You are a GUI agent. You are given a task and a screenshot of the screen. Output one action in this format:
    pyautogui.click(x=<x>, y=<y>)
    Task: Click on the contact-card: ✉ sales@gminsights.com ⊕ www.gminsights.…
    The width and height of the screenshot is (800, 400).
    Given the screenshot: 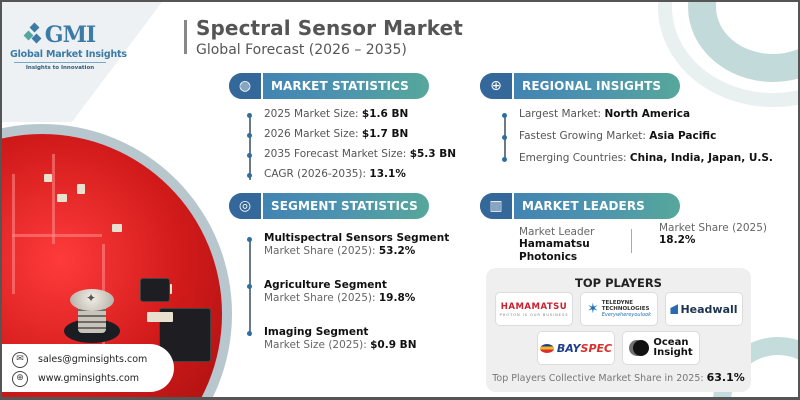 What is the action you would take?
    pyautogui.click(x=88, y=368)
    